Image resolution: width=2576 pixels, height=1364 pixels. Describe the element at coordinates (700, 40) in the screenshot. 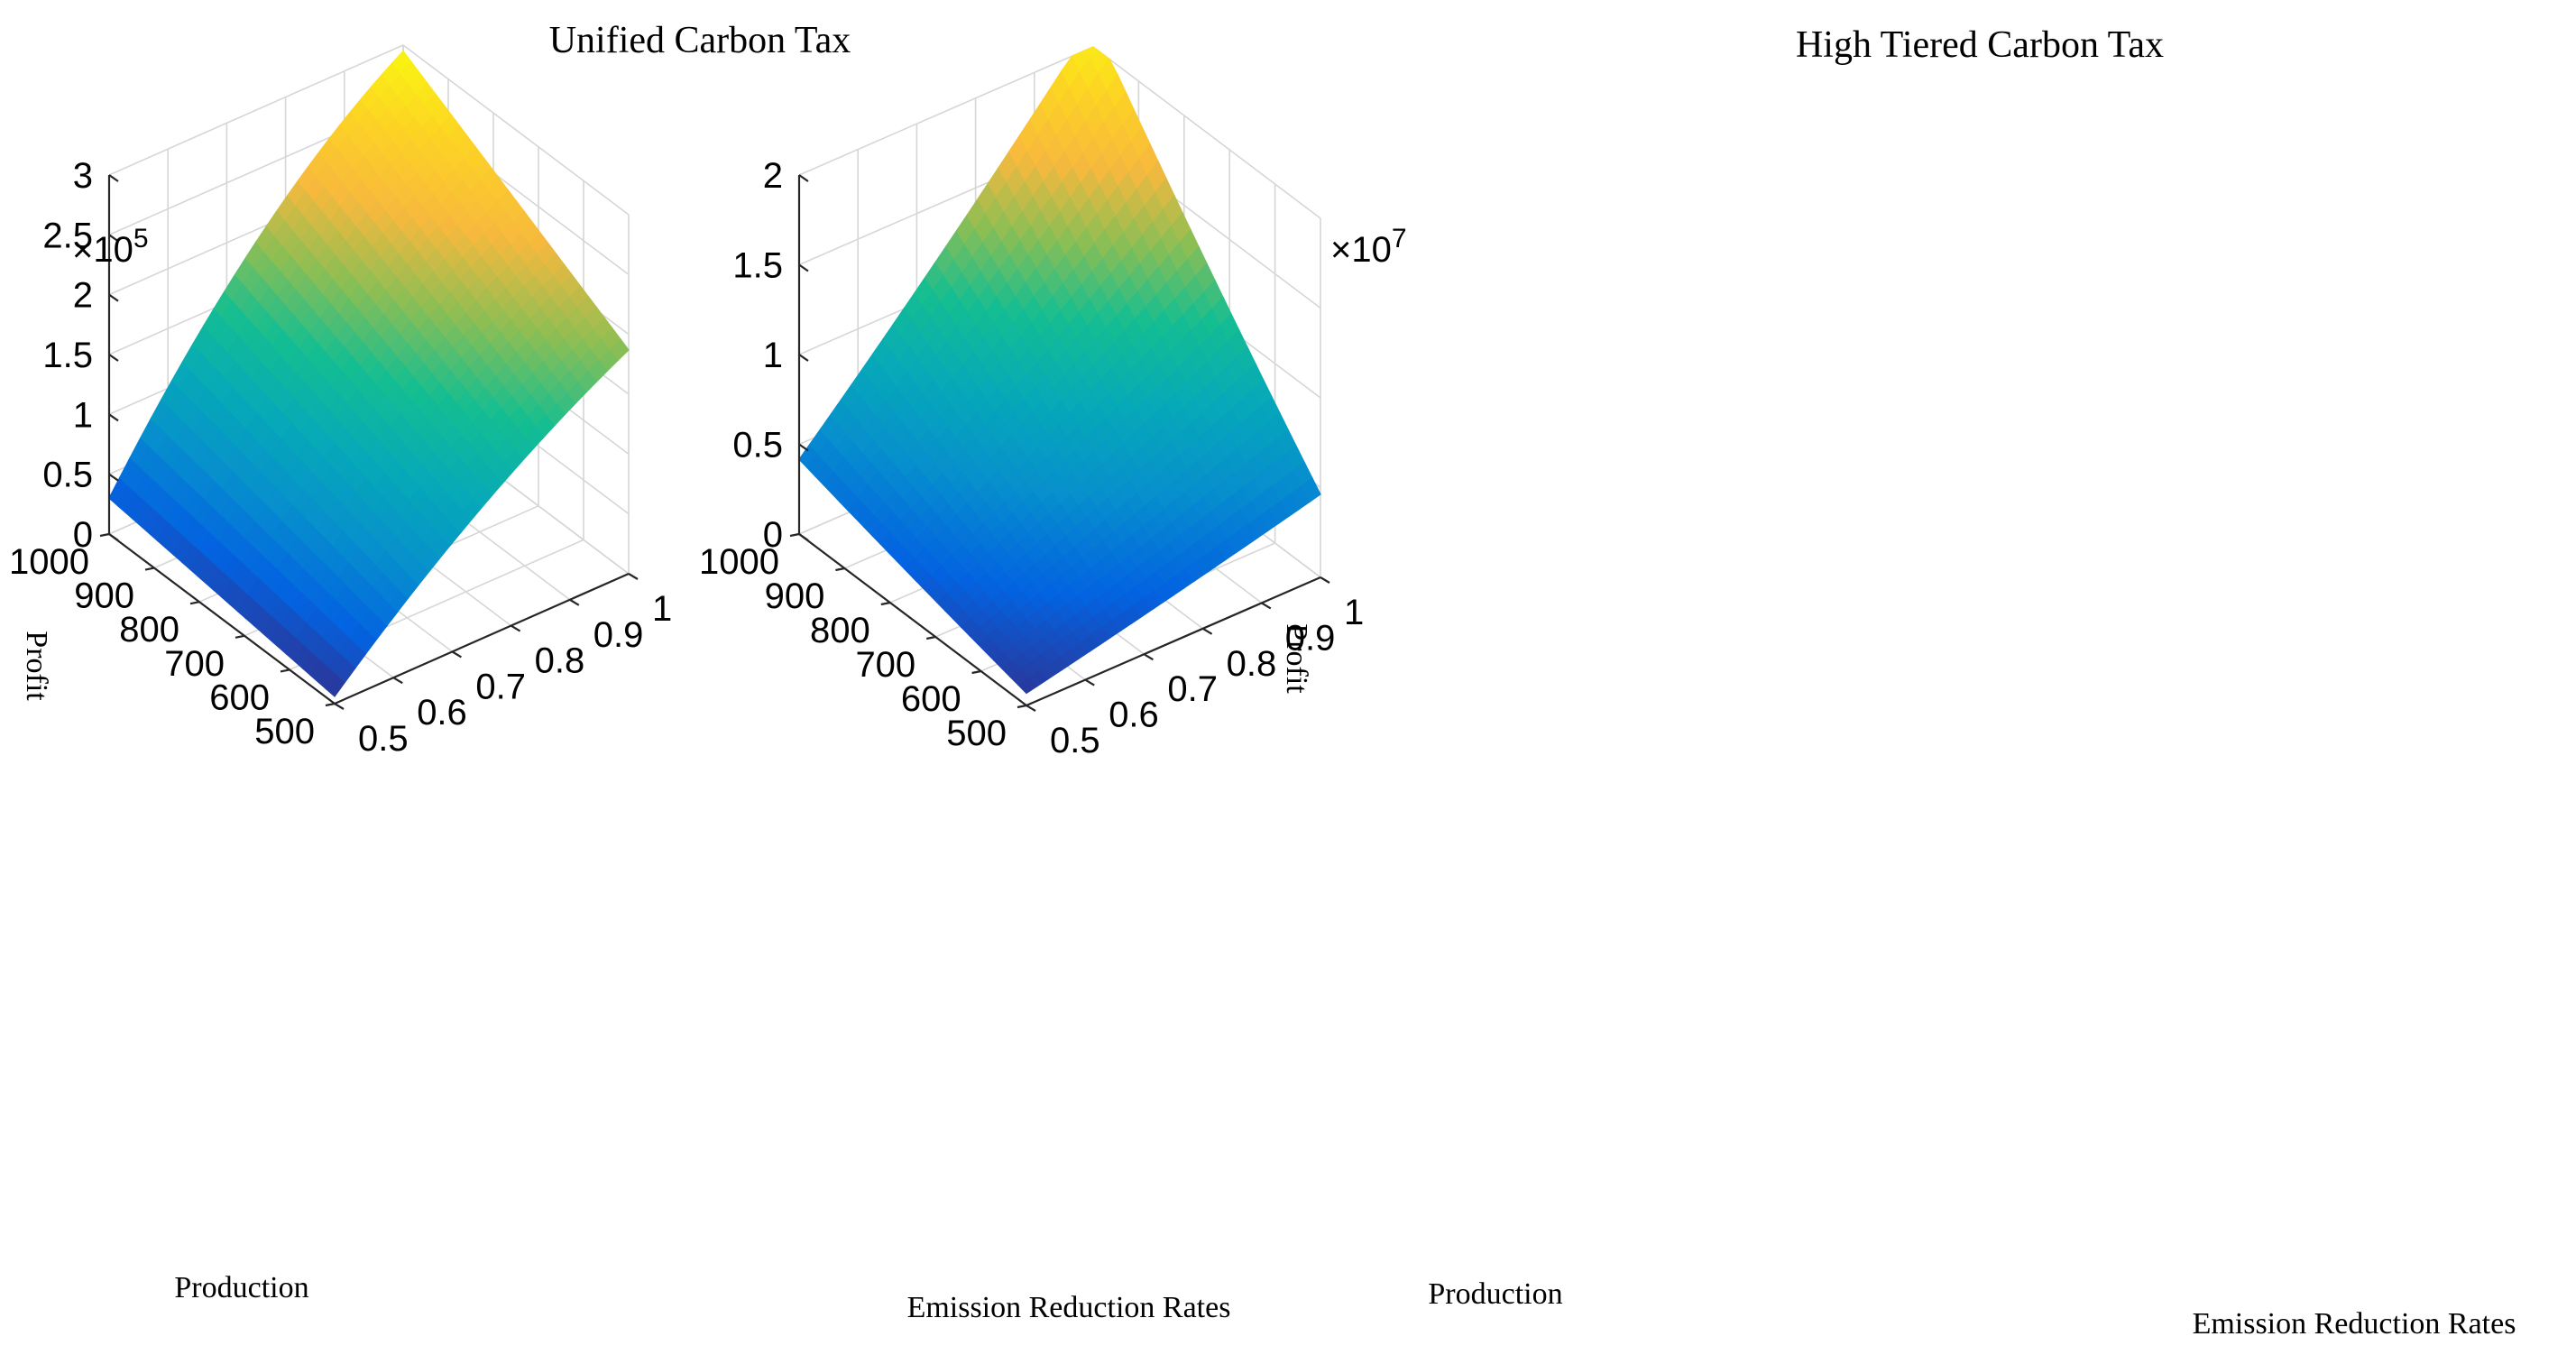

I see `chart-title: Unified Carbon Tax` at that location.